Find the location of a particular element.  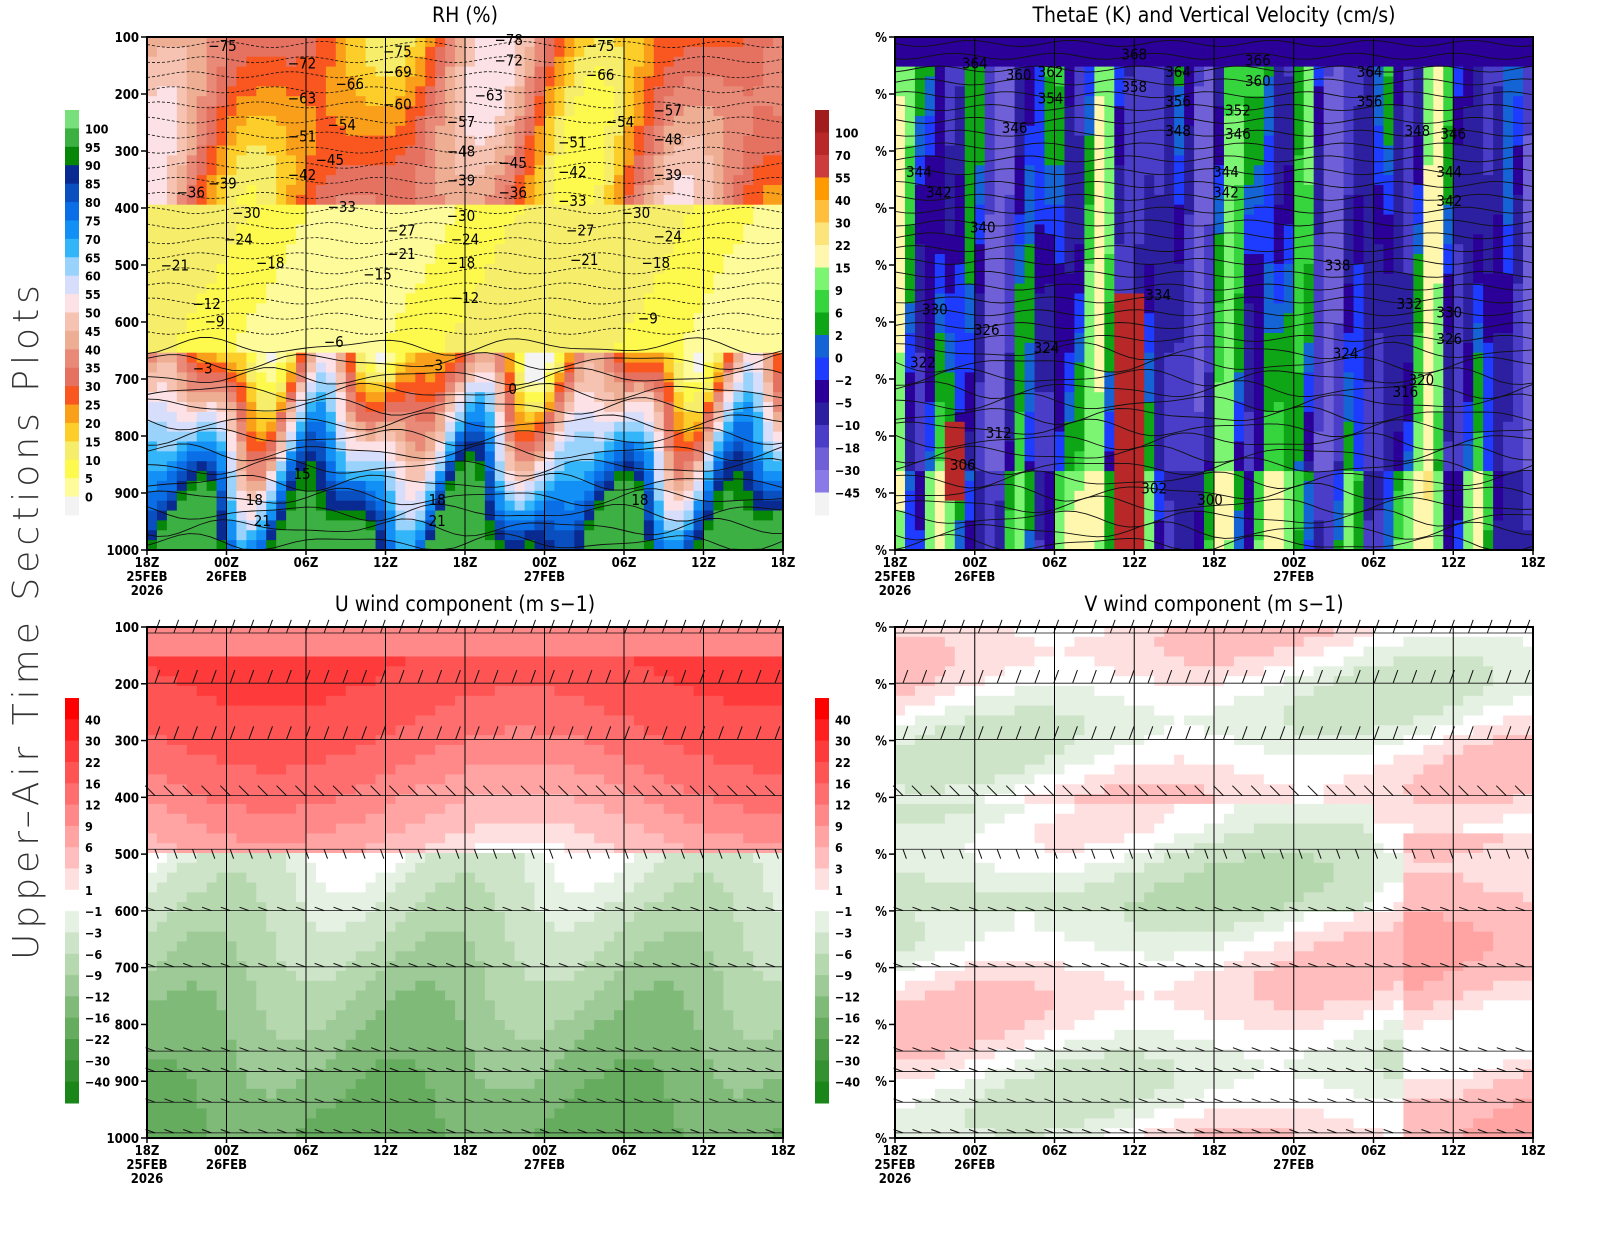

colorbar-label: 0 is located at coordinates (89, 497).